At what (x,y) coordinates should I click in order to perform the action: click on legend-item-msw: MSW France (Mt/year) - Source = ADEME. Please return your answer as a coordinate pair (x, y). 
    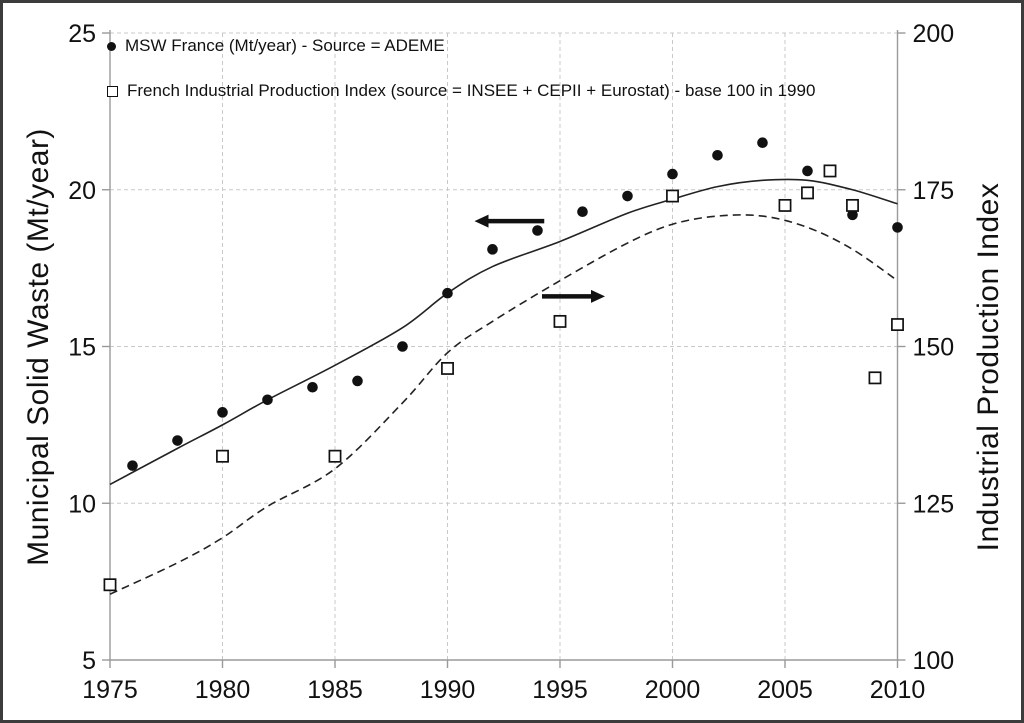
    Looking at the image, I should click on (461, 46).